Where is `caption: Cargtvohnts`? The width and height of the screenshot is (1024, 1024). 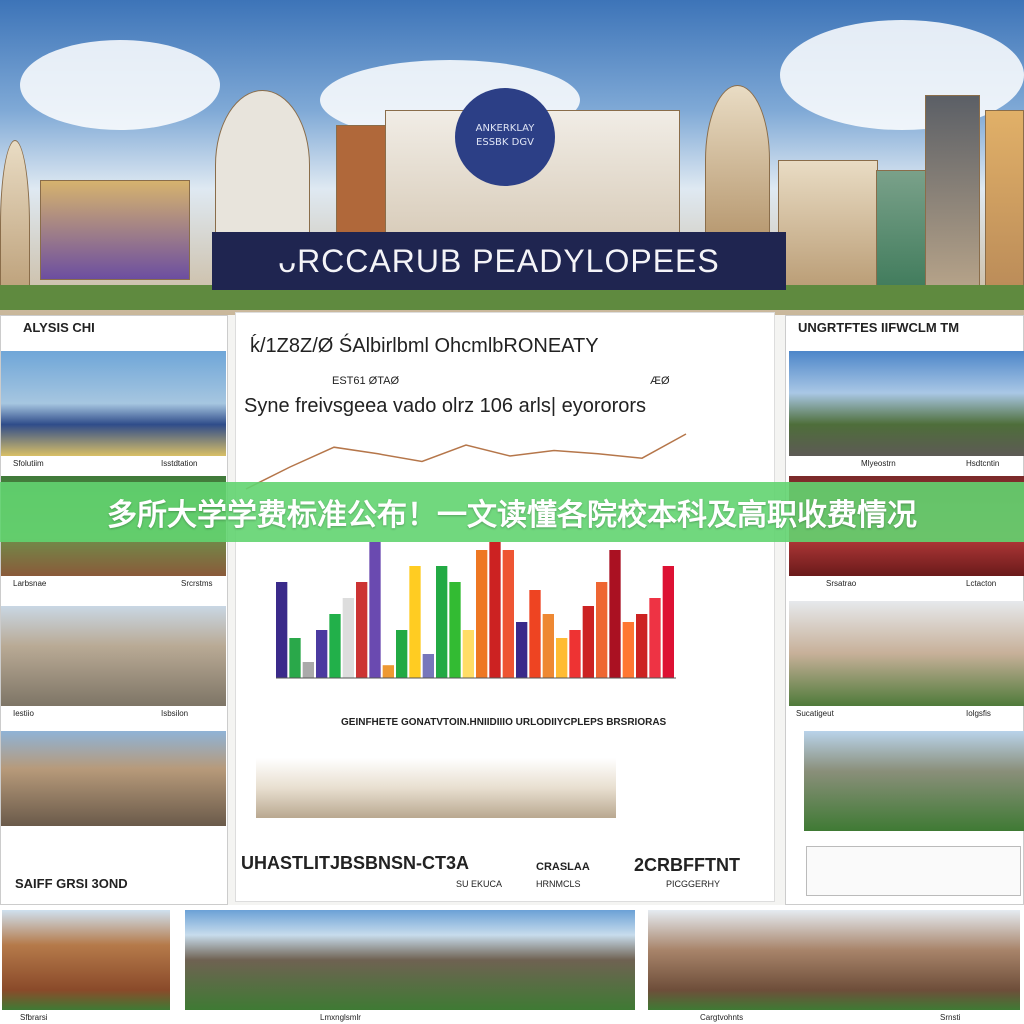
caption: Cargtvohnts is located at coordinates (722, 1017).